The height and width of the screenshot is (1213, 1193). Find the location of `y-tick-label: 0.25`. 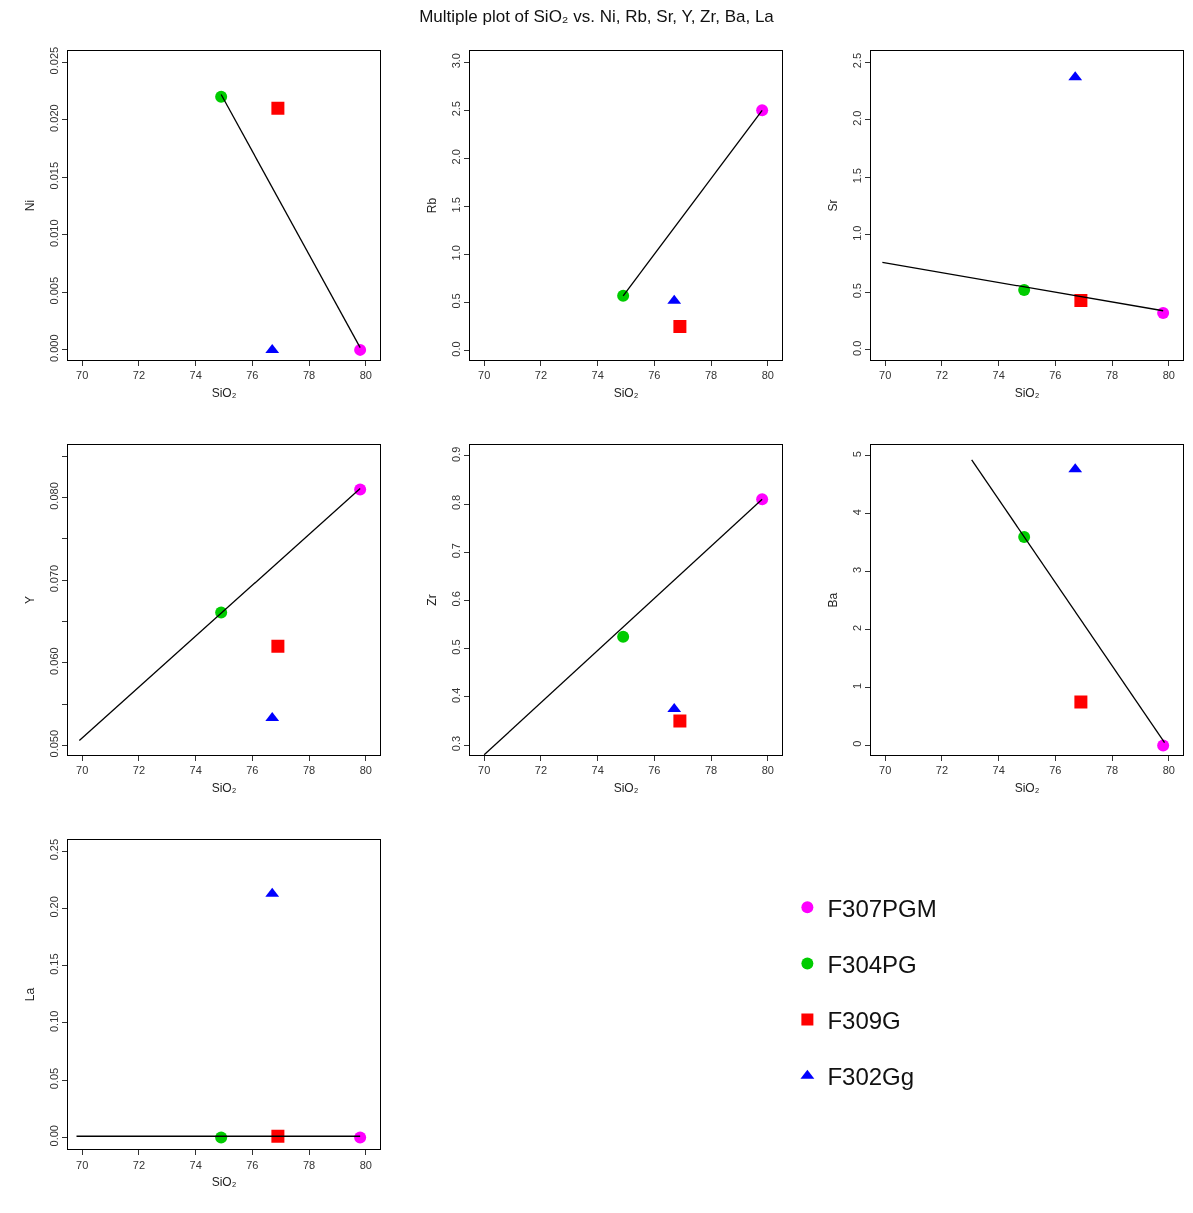

y-tick-label: 0.25 is located at coordinates (53, 849).